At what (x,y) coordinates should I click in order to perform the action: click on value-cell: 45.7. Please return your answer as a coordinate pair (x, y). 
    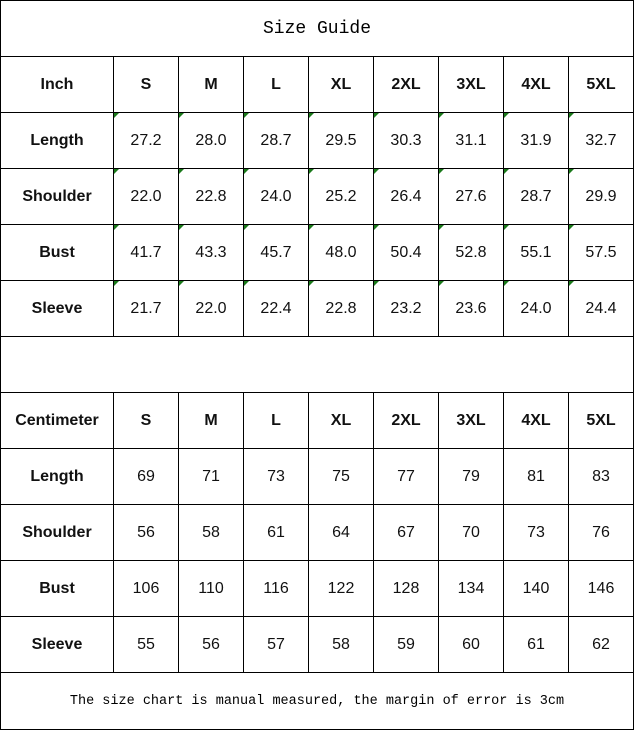
    Looking at the image, I should click on (276, 253).